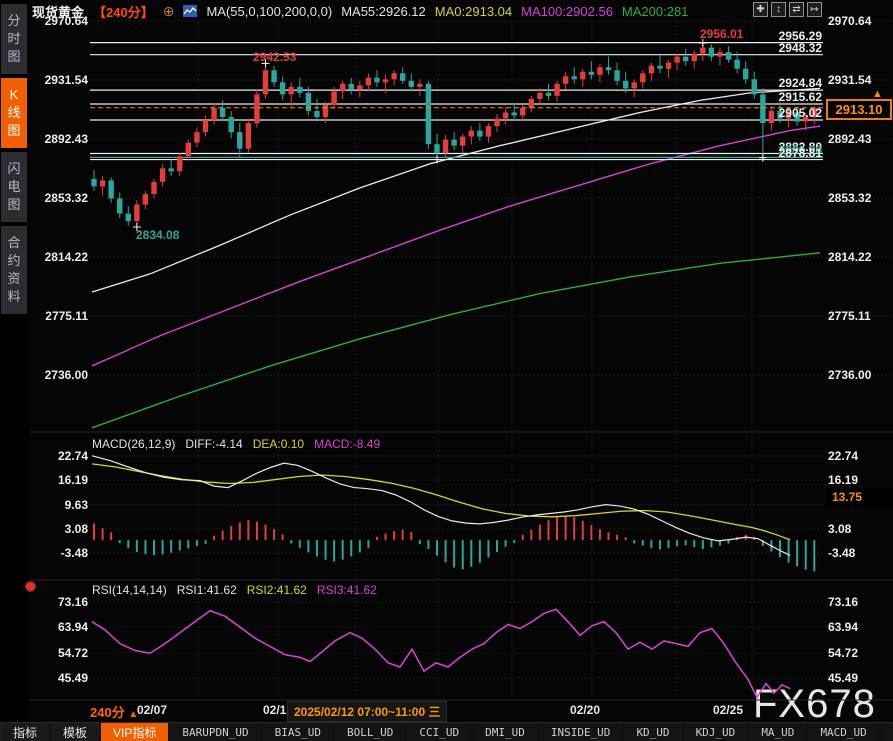 This screenshot has width=893, height=741. Describe the element at coordinates (505, 732) in the screenshot. I see `tab-dmi-ud: DMI_UD` at that location.